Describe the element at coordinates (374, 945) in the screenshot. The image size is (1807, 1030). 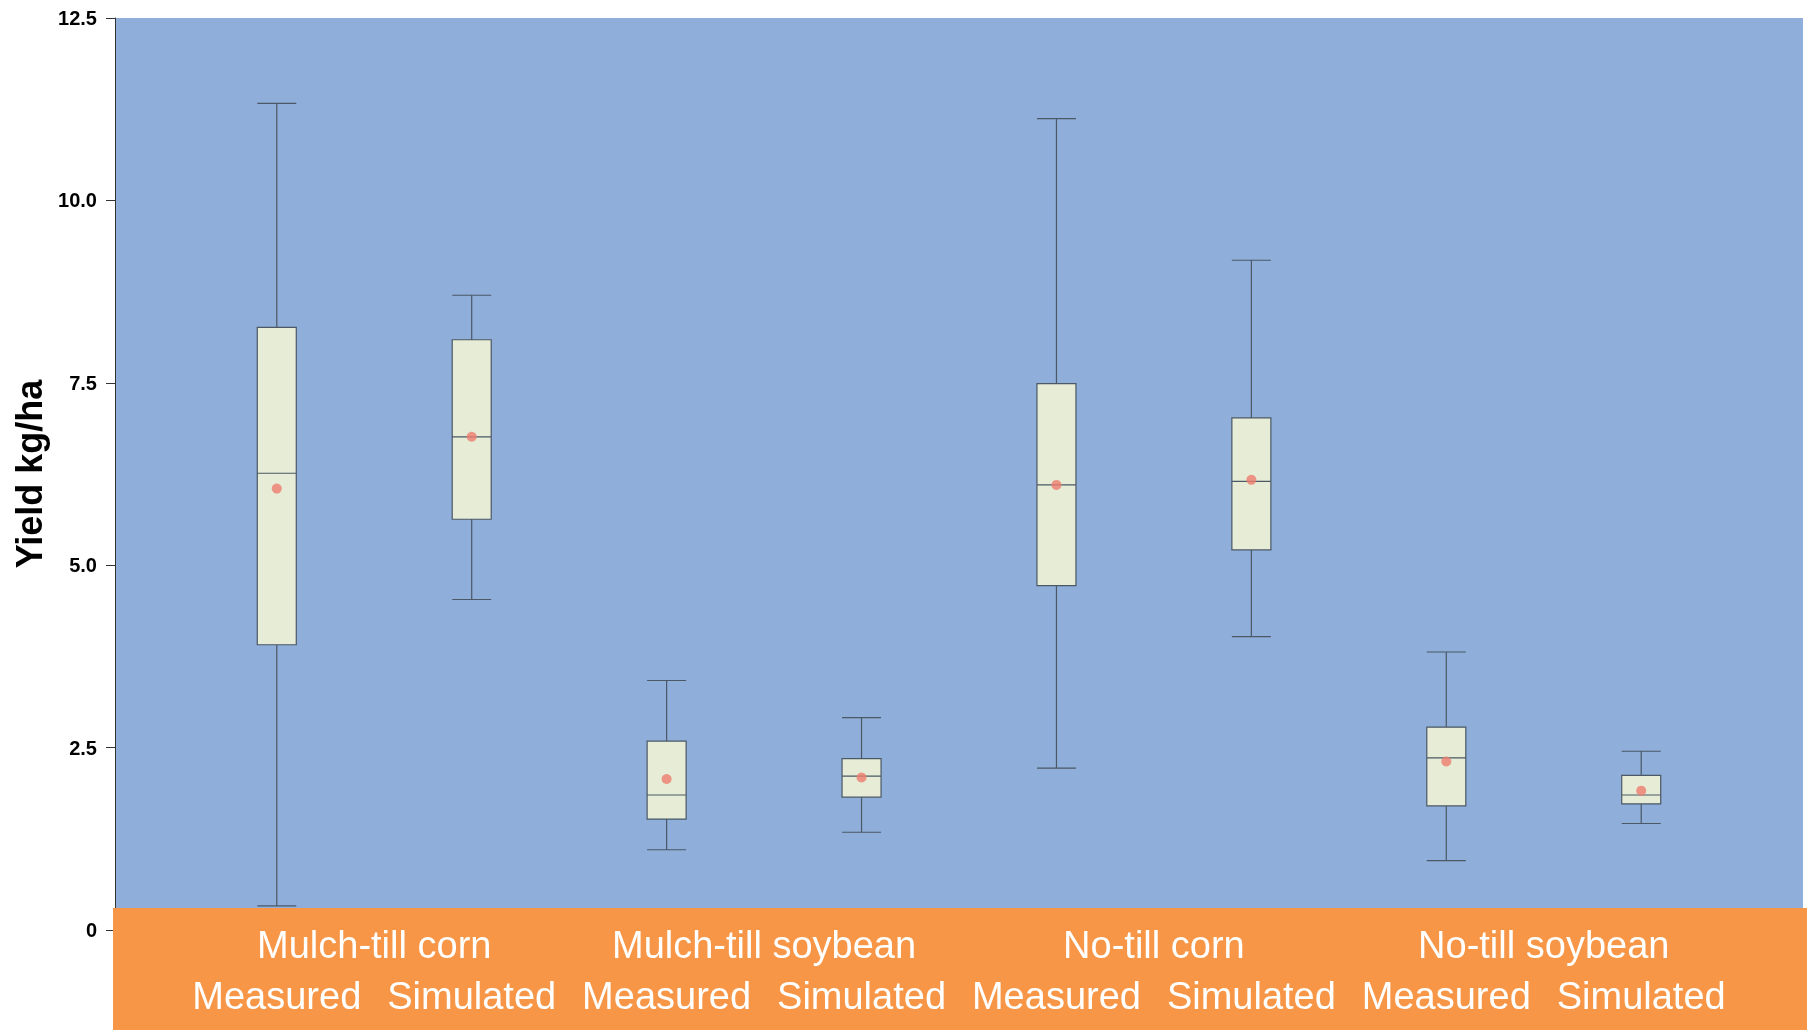
I see `annotation: Mulch-till corn` at that location.